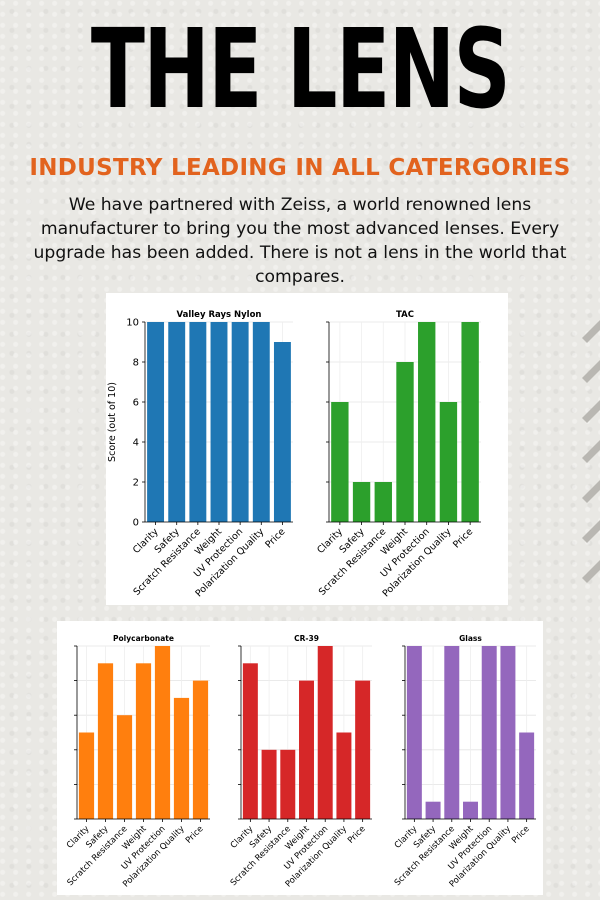  I want to click on chevron-pattern-decoration, so click(591, 451).